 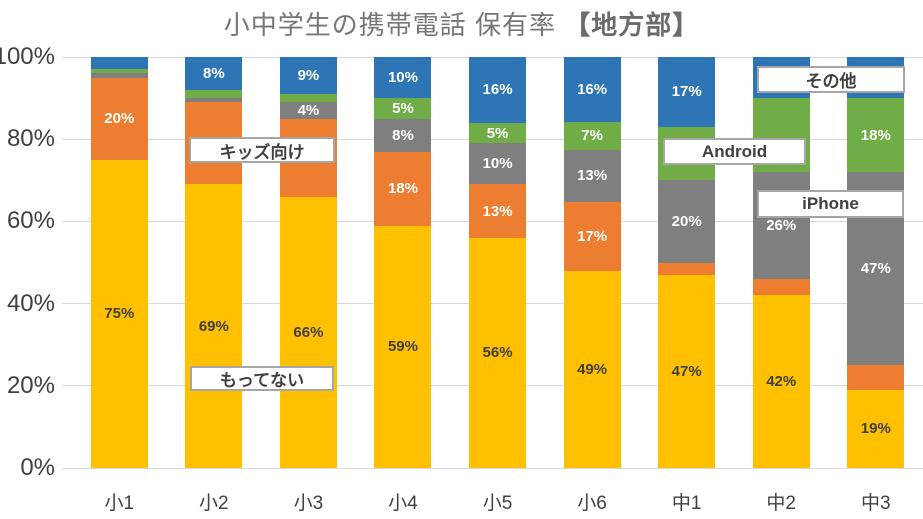 What do you see at coordinates (308, 503) in the screenshot?
I see `x-tick-label: 小3` at bounding box center [308, 503].